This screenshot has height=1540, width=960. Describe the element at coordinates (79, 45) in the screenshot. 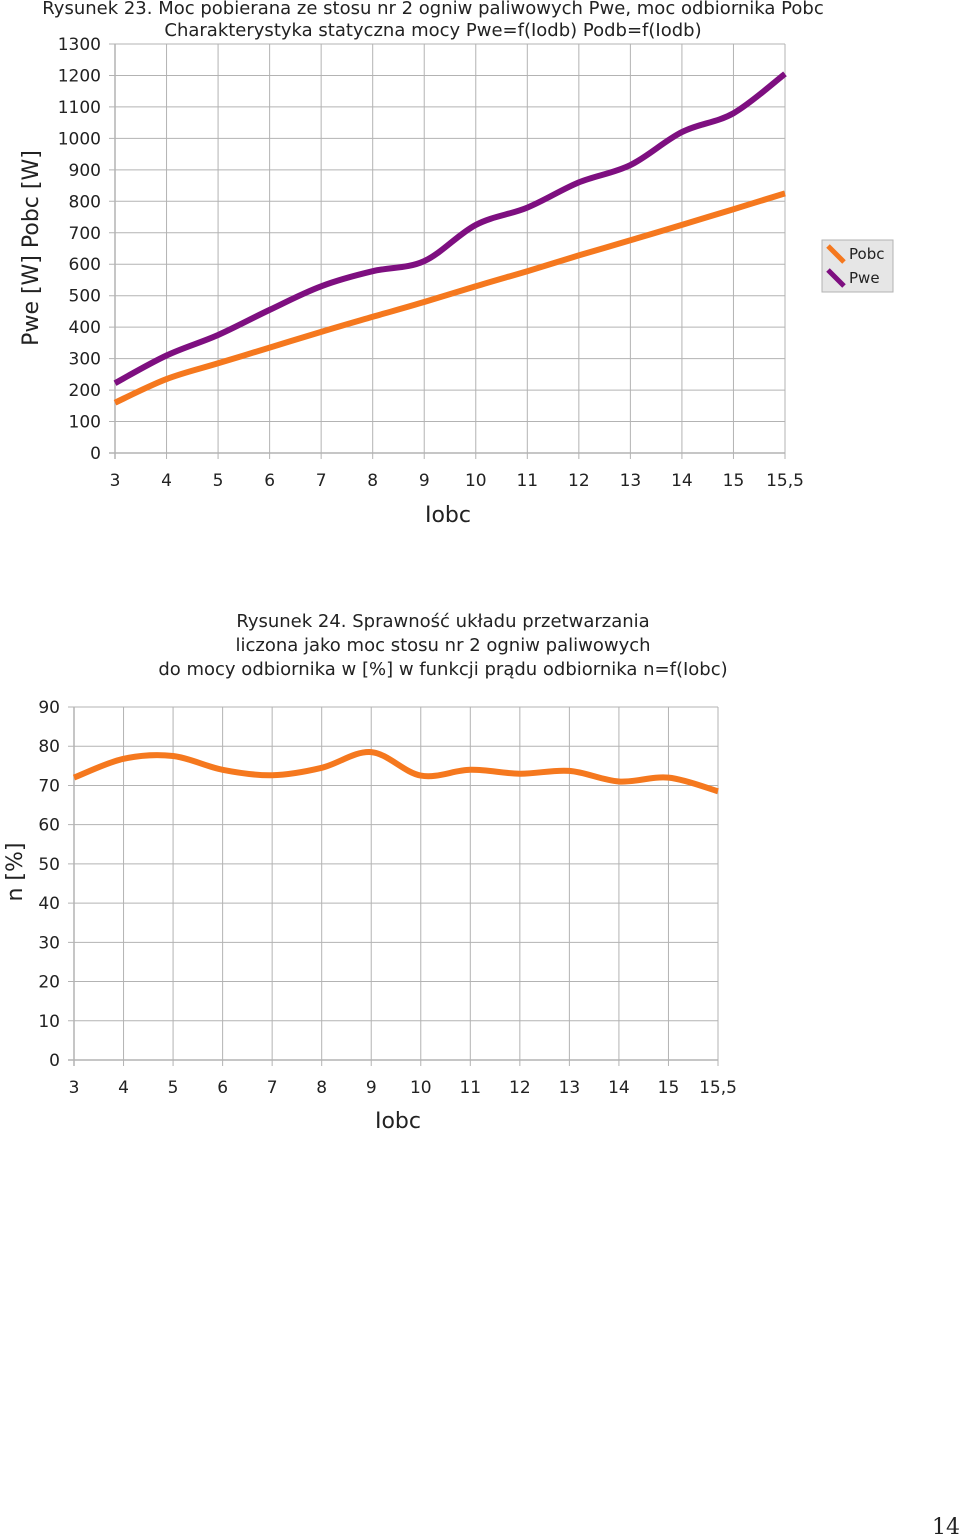

I see `y-tick-label: 1300` at that location.